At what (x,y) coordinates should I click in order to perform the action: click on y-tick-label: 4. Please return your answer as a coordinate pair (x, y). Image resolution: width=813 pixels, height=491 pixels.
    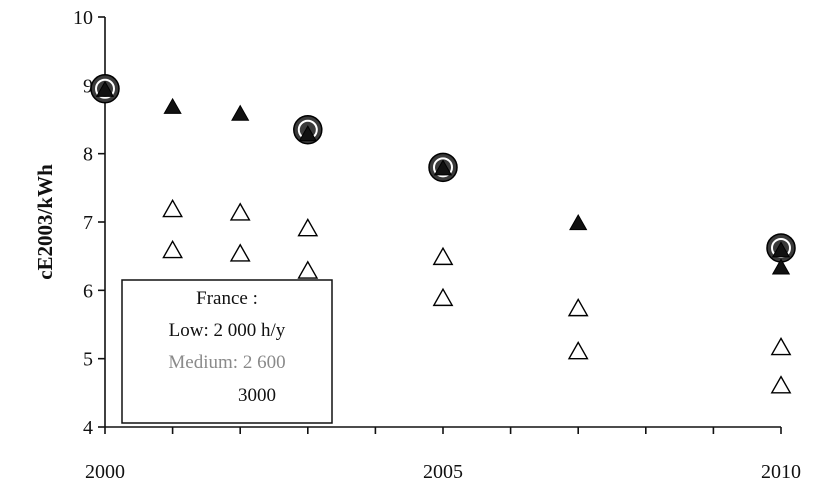
    Looking at the image, I should click on (88, 428).